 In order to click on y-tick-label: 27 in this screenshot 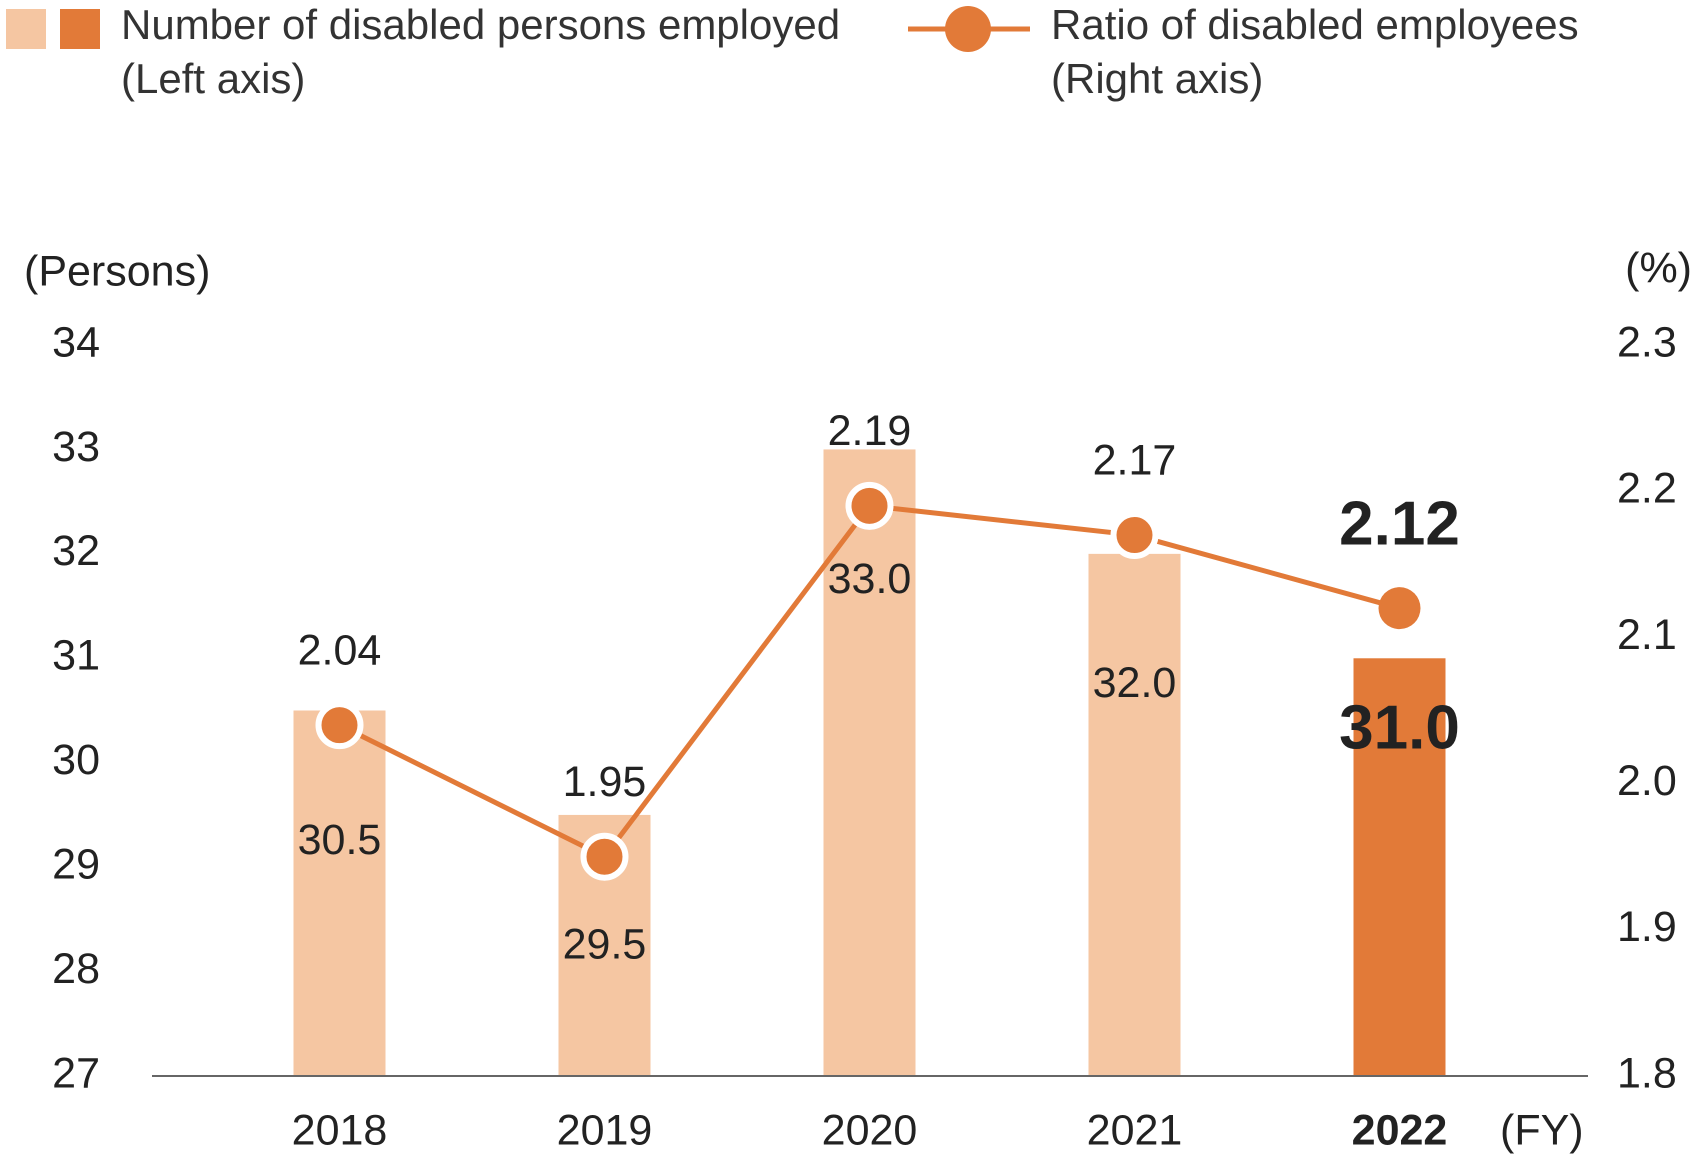, I will do `click(76, 1073)`.